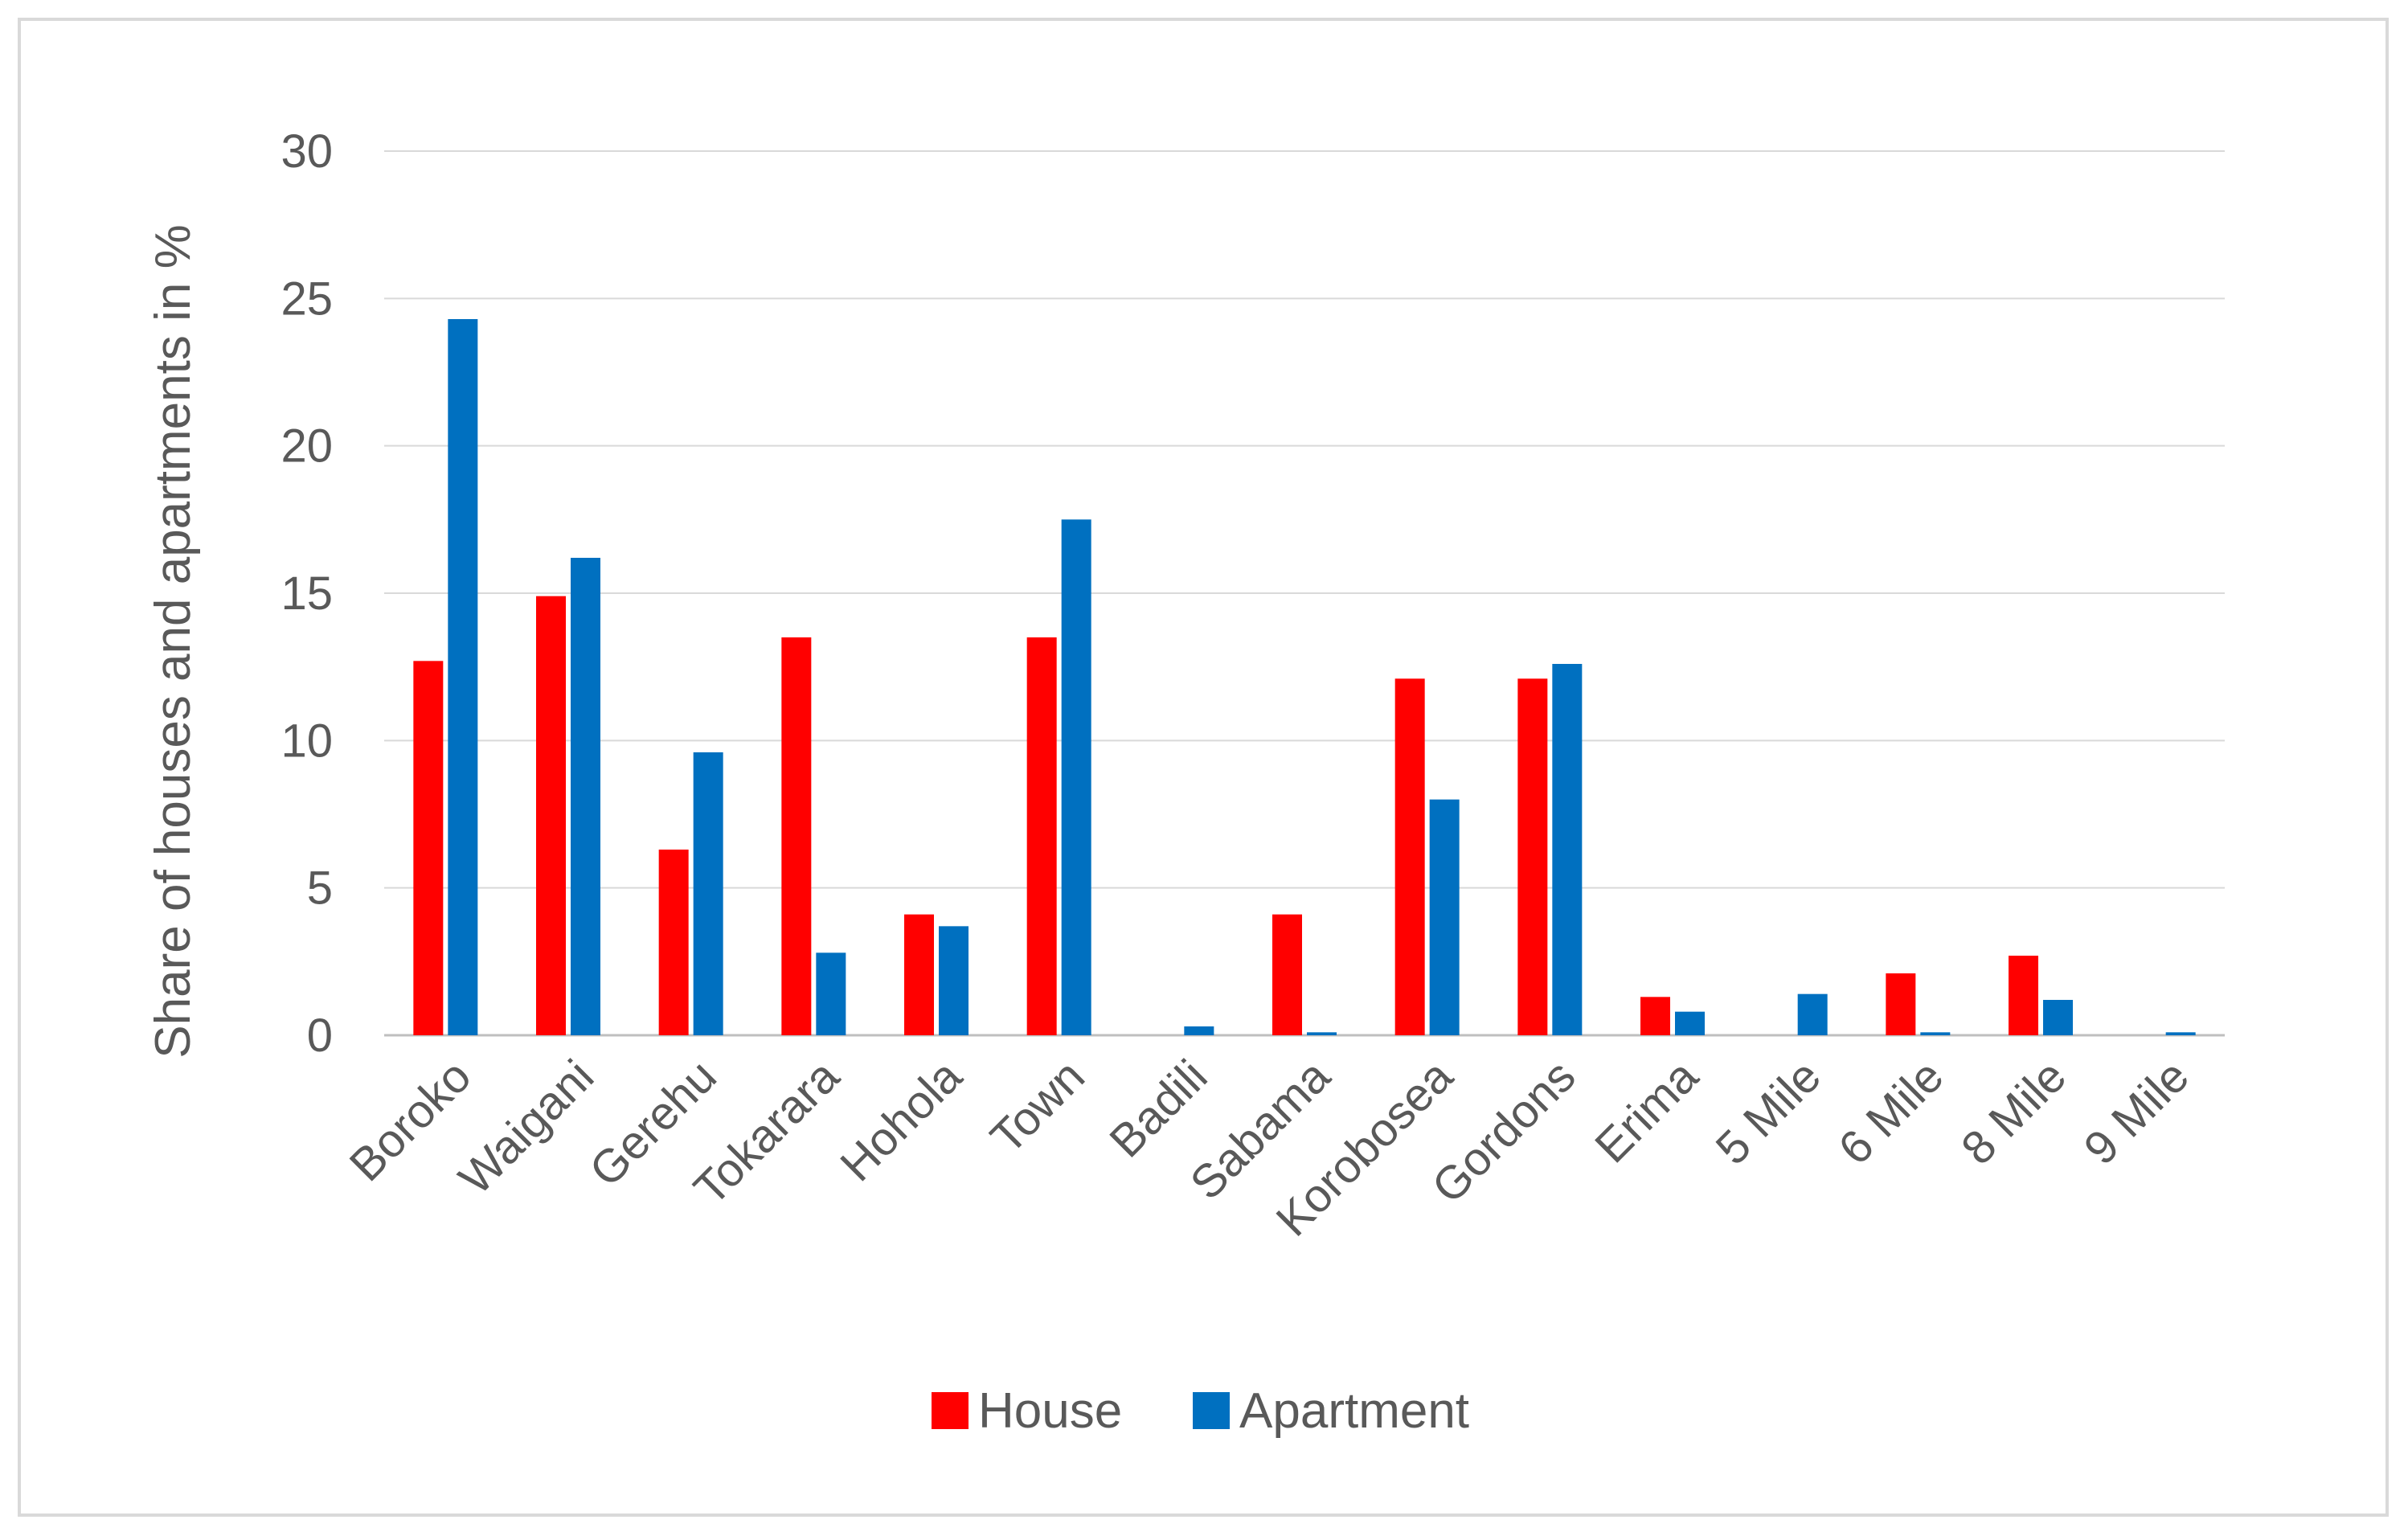  I want to click on y-tick-label: 5, so click(320, 888).